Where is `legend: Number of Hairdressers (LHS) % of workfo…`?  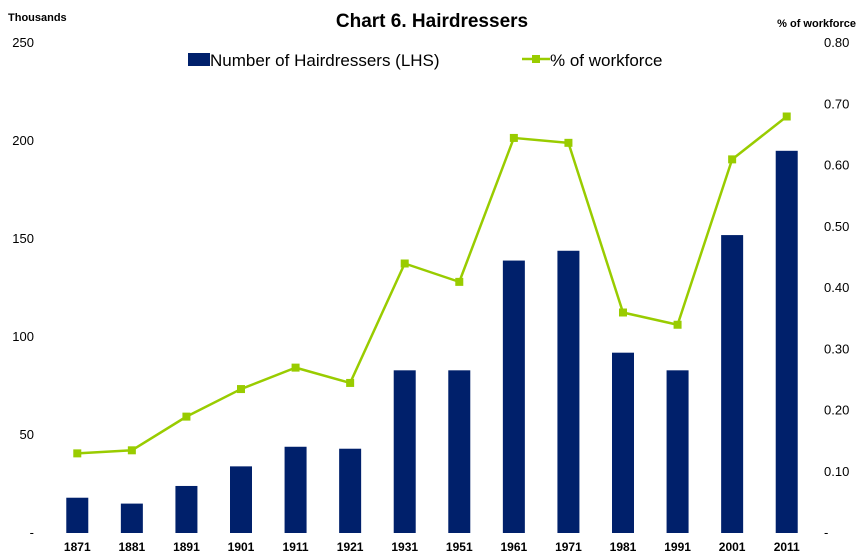 legend: Number of Hairdressers (LHS) % of workfo… is located at coordinates (425, 60).